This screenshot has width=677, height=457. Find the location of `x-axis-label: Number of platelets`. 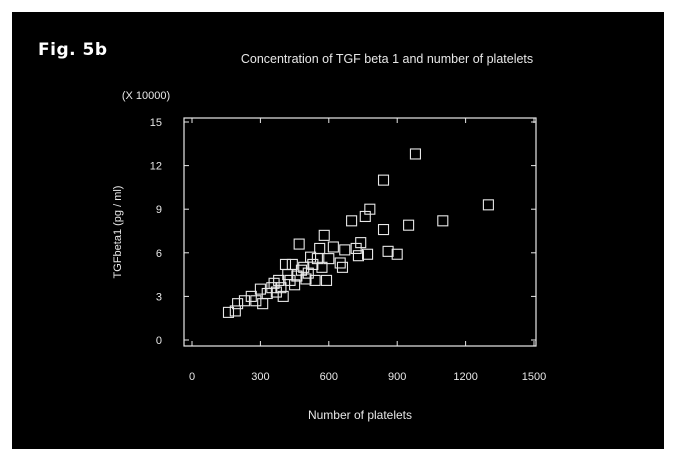

x-axis-label: Number of platelets is located at coordinates (360, 415).